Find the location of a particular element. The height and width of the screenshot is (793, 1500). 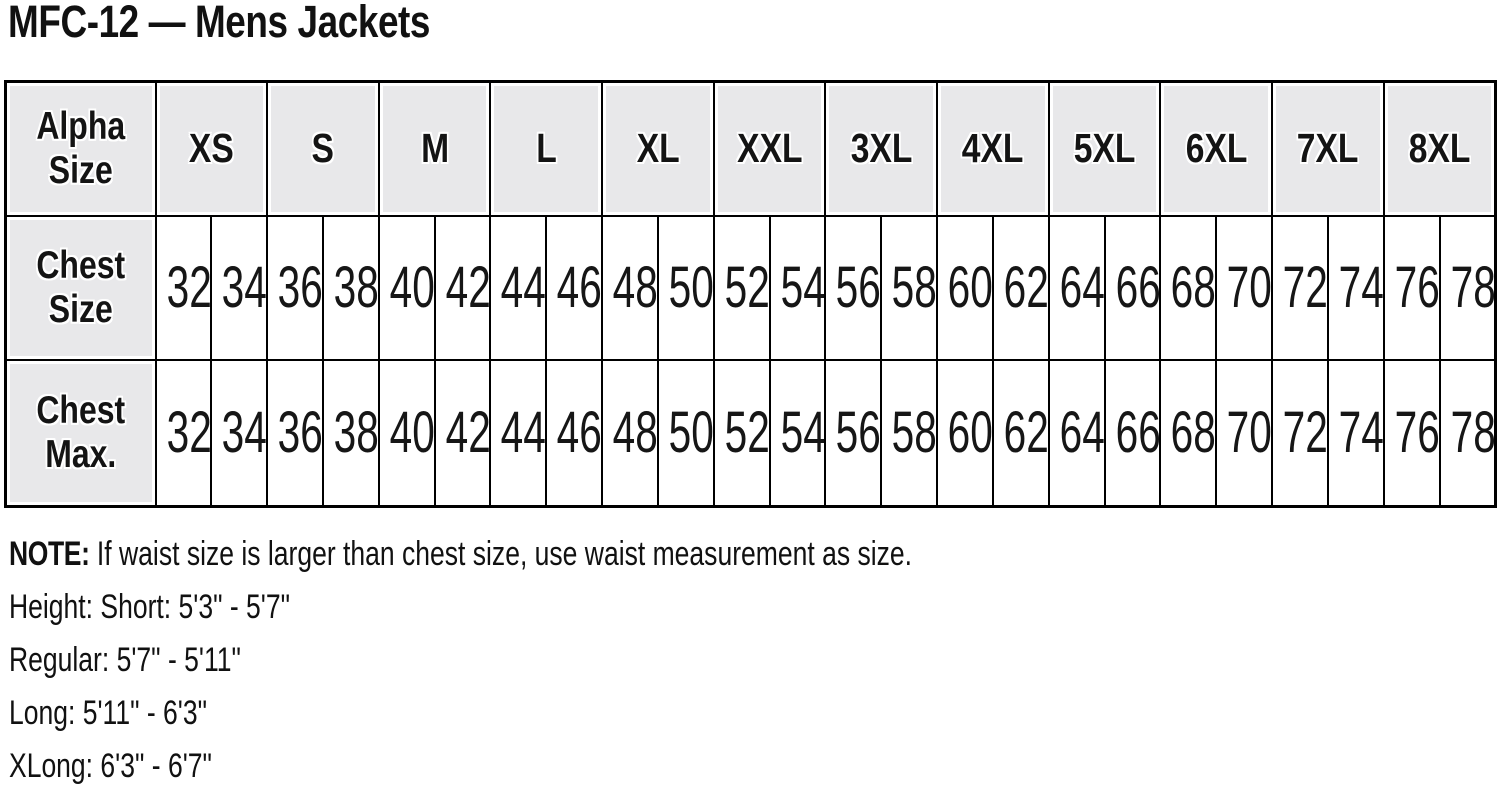

alpha-size-cell-xl: XL is located at coordinates (658, 148).